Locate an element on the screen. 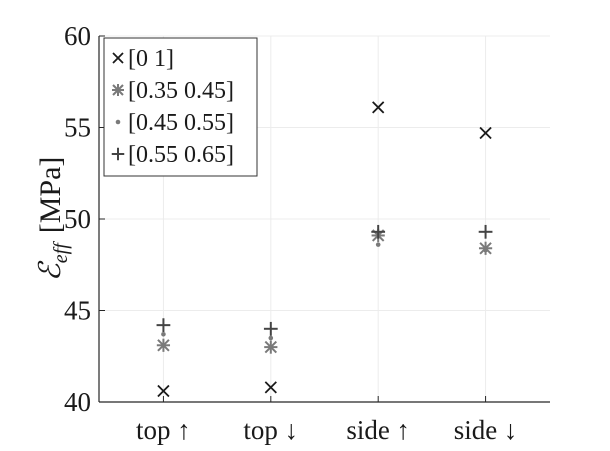 This screenshot has width=610, height=451. y-axis-label-symbol: ℰ is located at coordinates (50, 270).